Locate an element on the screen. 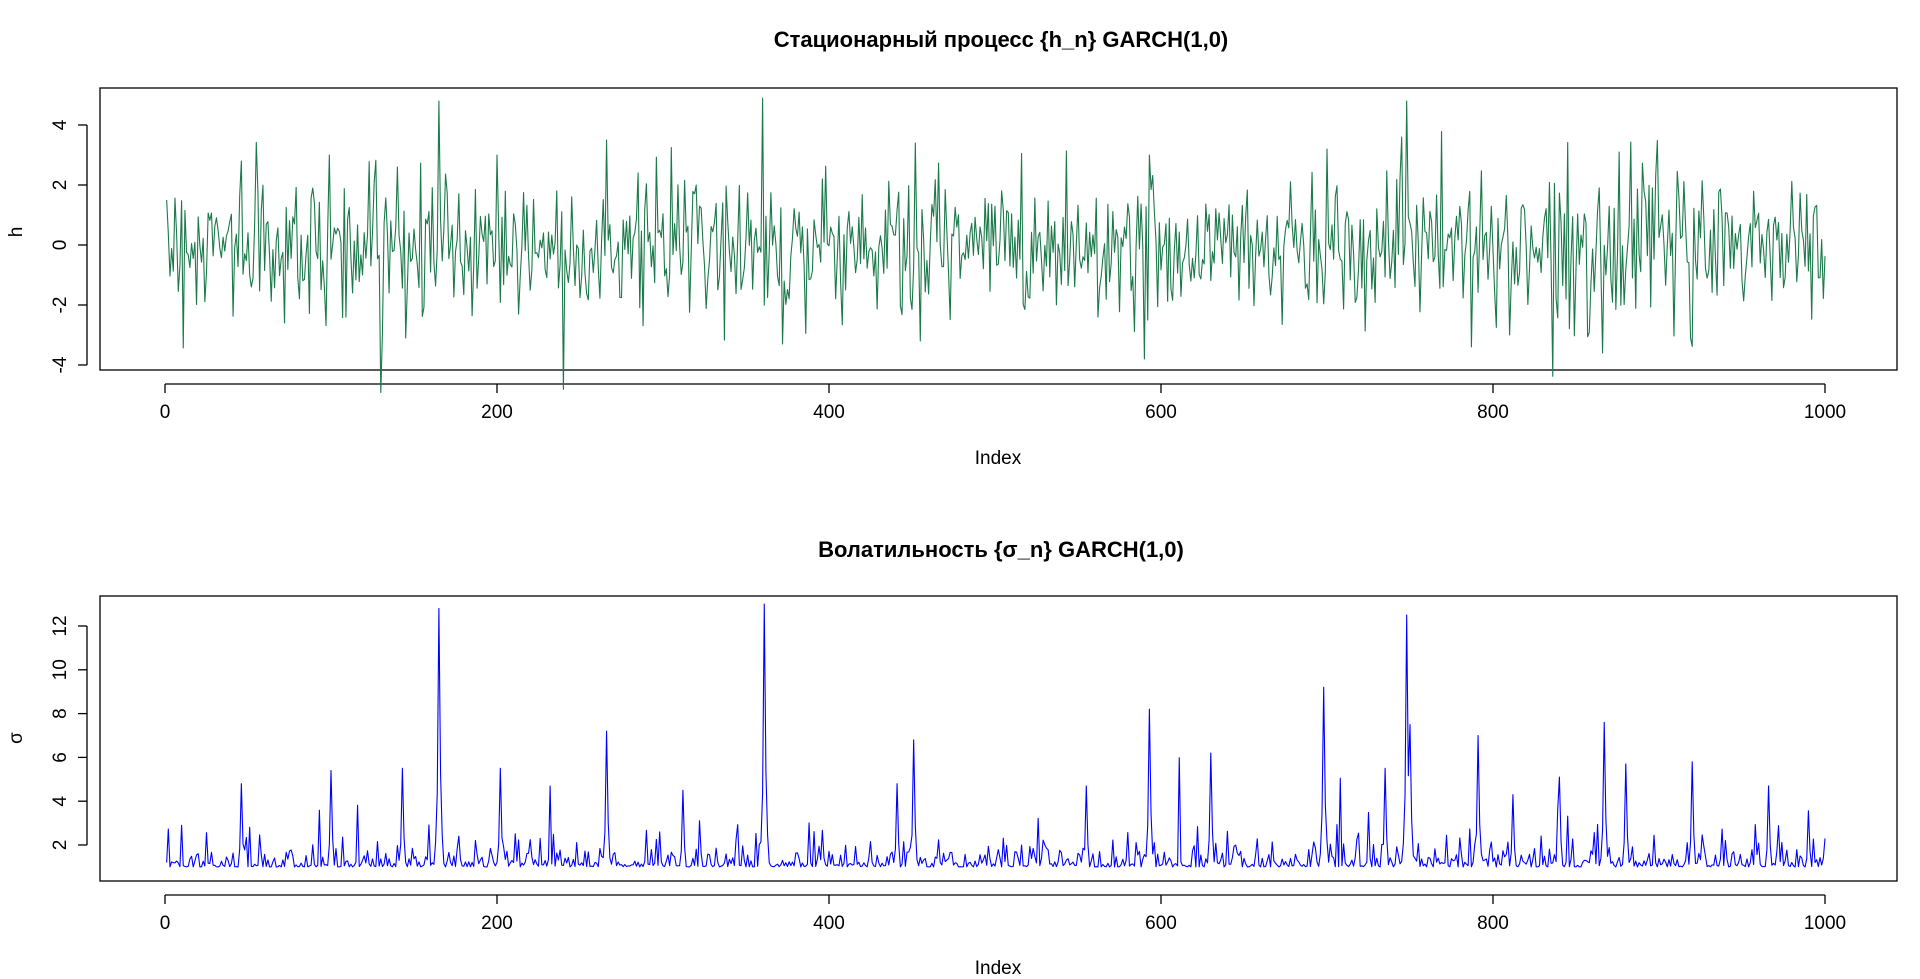  x-axis-sigma: 0 200 400 600 800 1000 is located at coordinates (1003, 914).